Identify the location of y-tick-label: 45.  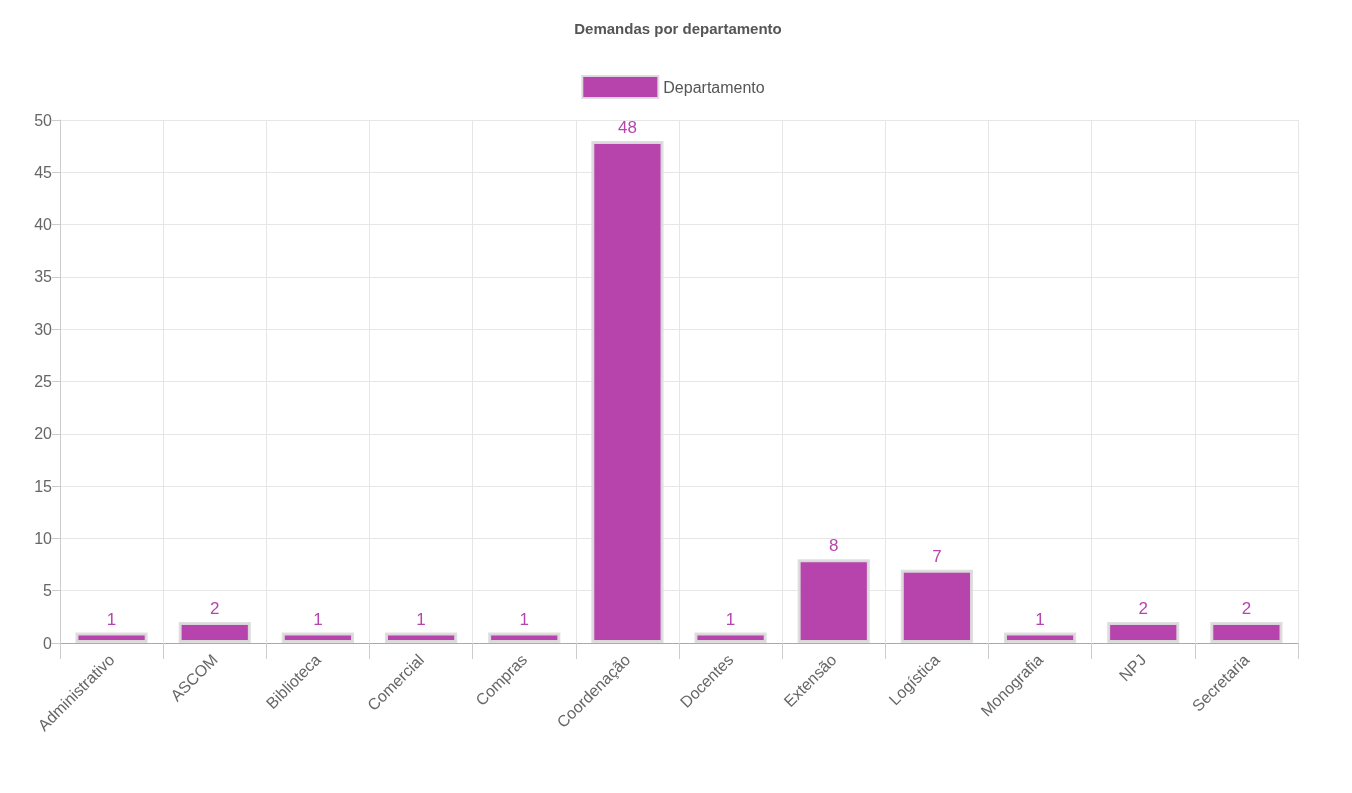
(43, 172).